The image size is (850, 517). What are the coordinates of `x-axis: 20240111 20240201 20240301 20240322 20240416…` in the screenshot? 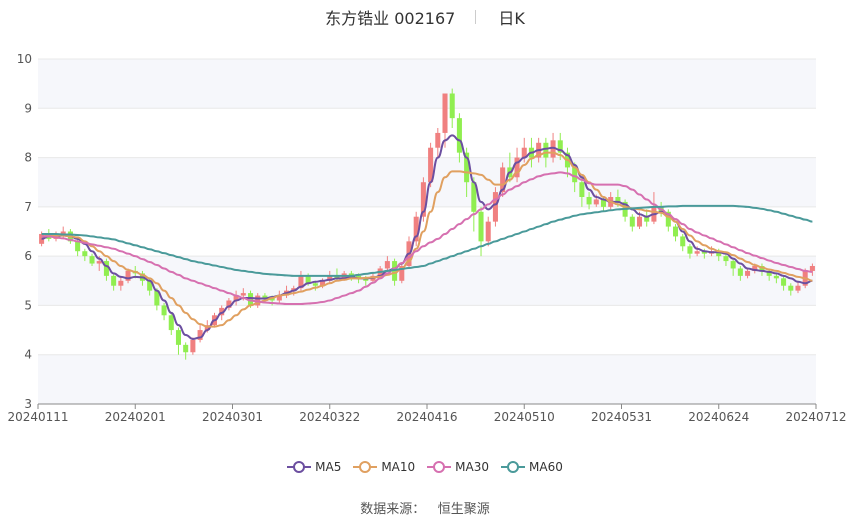 It's located at (427, 413).